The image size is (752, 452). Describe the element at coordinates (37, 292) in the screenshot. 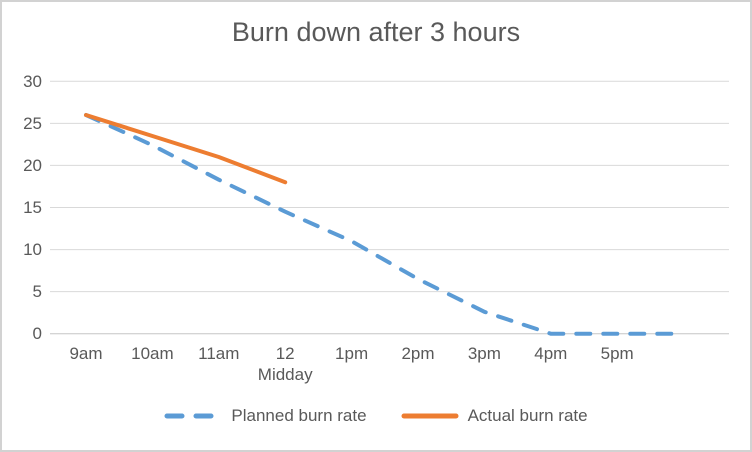

I see `y-tick-label: 5` at that location.